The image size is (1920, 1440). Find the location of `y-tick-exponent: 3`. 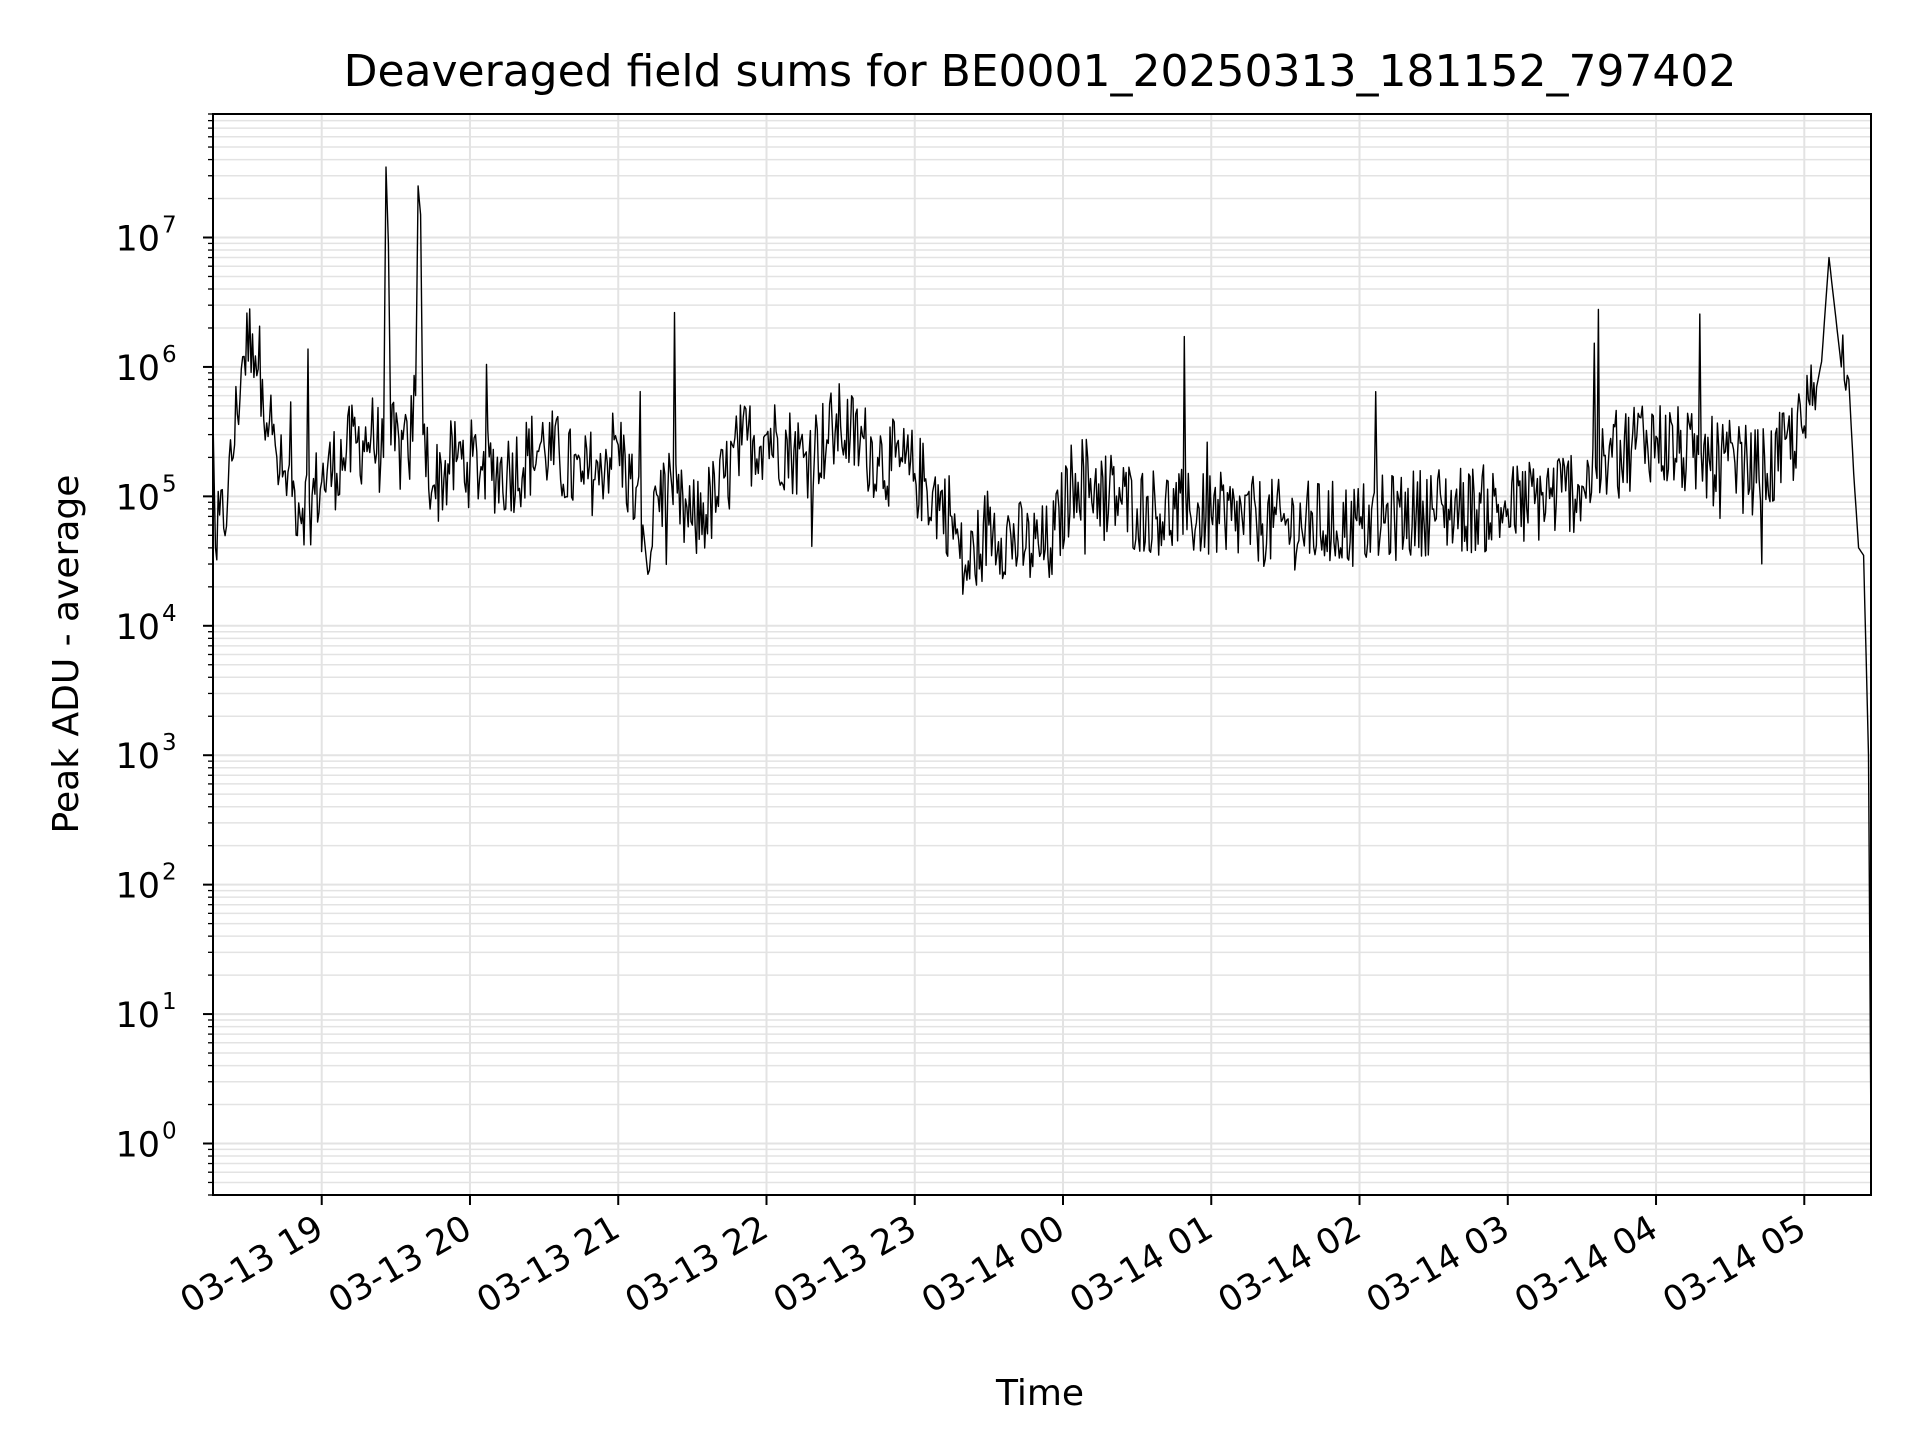

y-tick-exponent: 3 is located at coordinates (169, 743).